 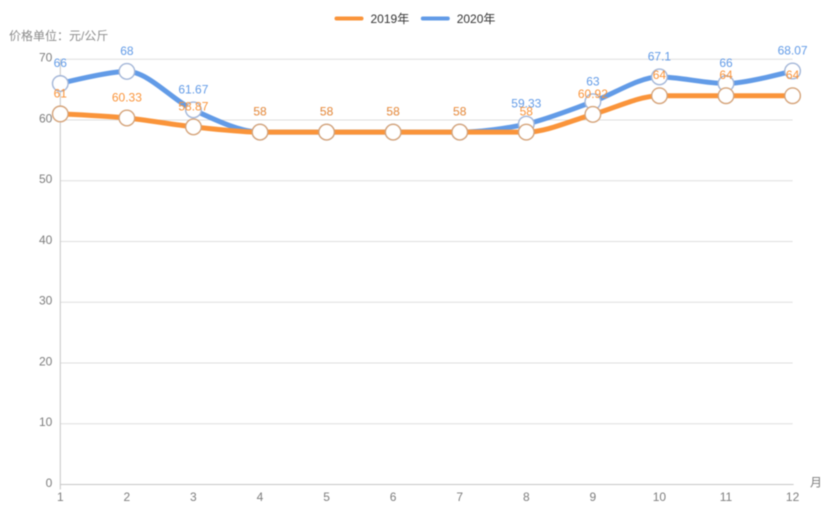 What do you see at coordinates (326, 497) in the screenshot?
I see `svg-text: 5` at bounding box center [326, 497].